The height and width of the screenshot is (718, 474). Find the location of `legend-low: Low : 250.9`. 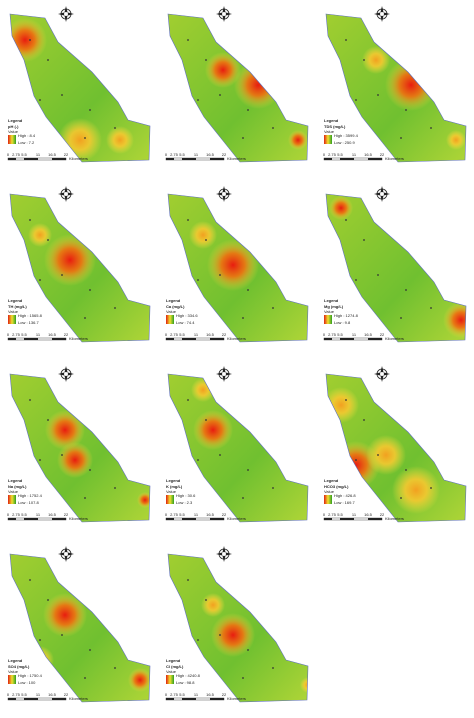

legend-low: Low : 250.9 is located at coordinates (344, 142).